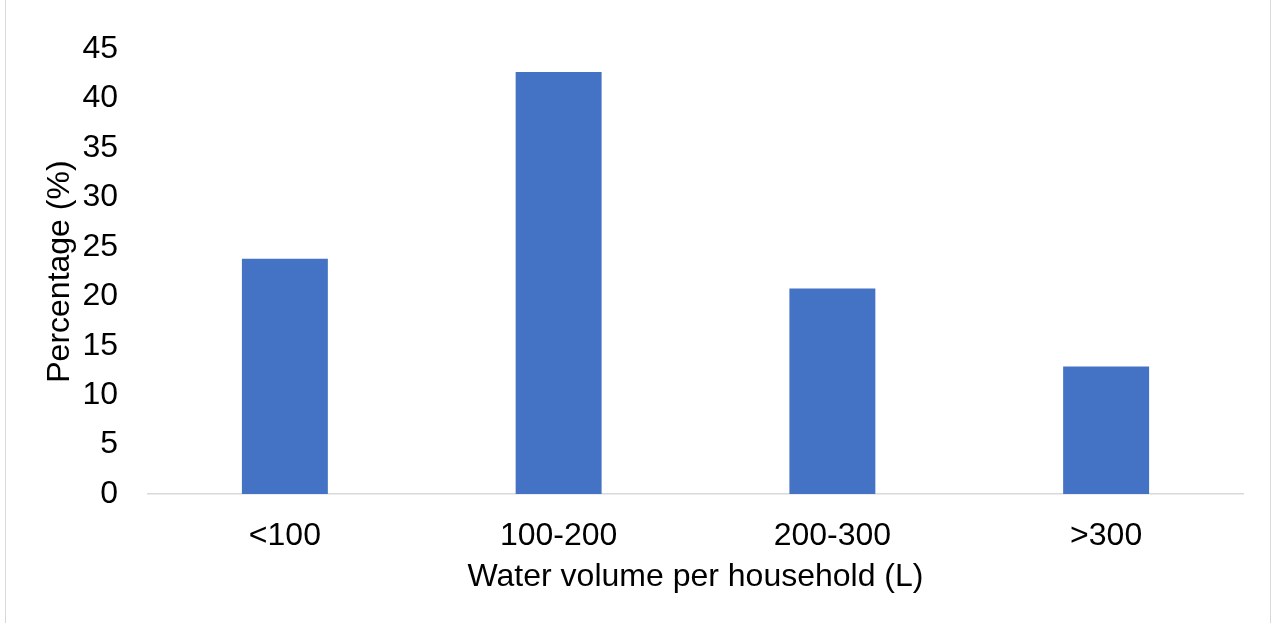 The image size is (1274, 623). Describe the element at coordinates (100, 343) in the screenshot. I see `y-tick-label: 15` at that location.